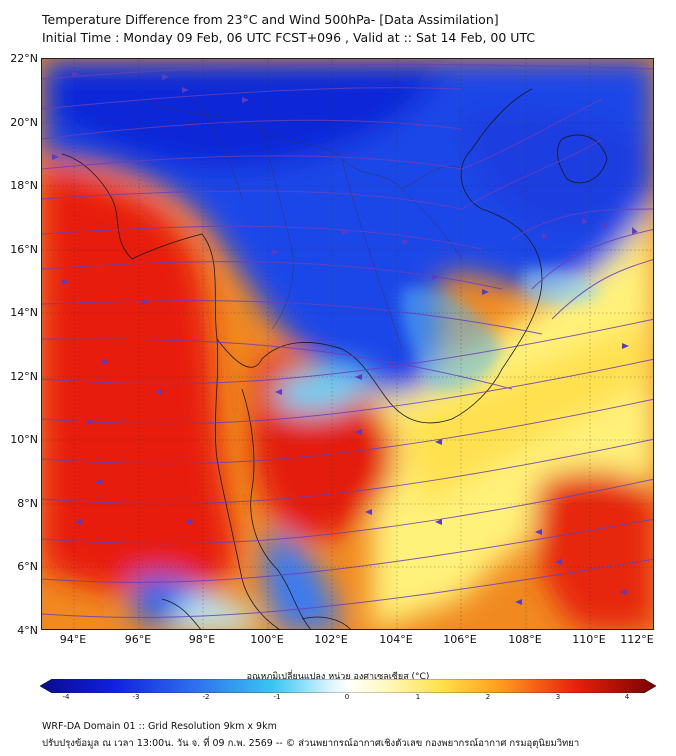 This screenshot has width=676, height=756. What do you see at coordinates (525, 639) in the screenshot?
I see `lon-label-108e: 108°E` at bounding box center [525, 639].